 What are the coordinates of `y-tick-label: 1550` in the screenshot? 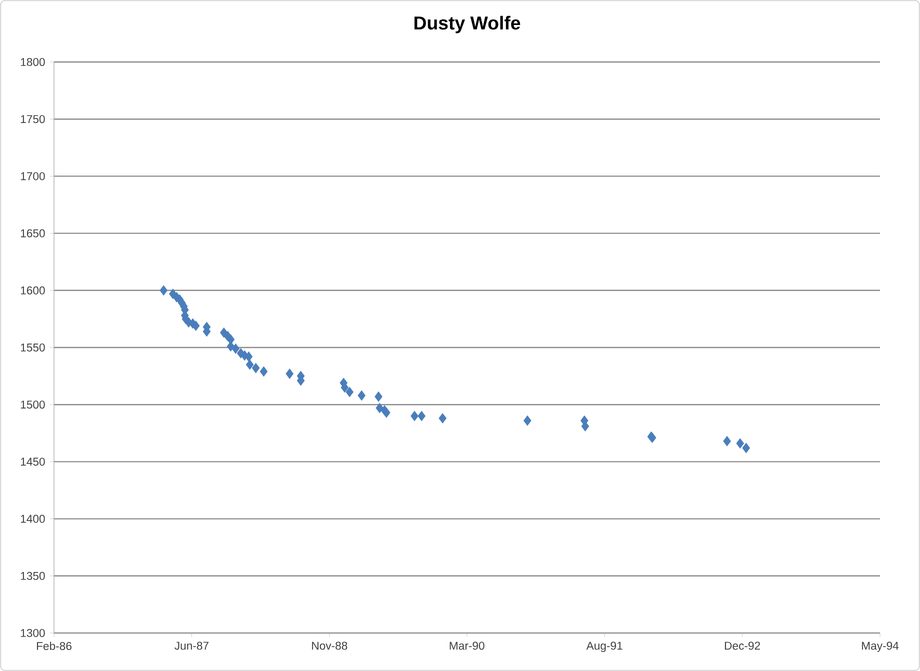 It's located at (32, 348).